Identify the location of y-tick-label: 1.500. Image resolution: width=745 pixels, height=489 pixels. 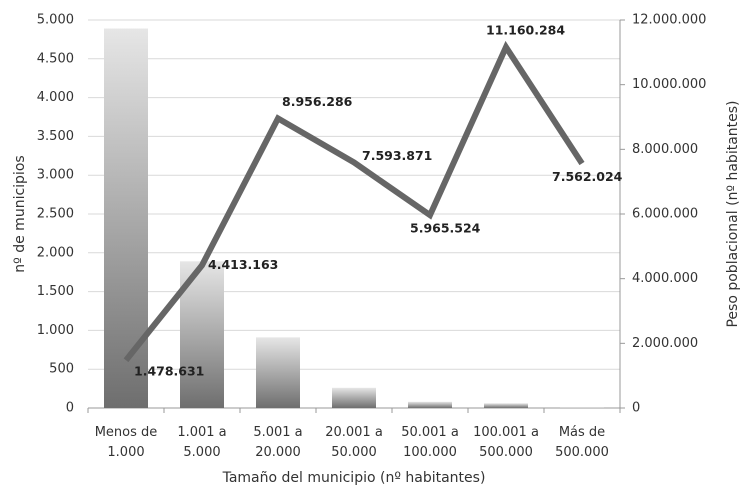
(55, 291).